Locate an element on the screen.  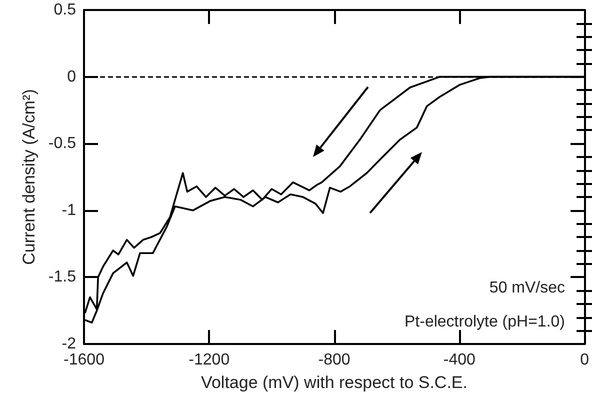
y-axis-title: Current density (A/cm²) is located at coordinates (29, 177).